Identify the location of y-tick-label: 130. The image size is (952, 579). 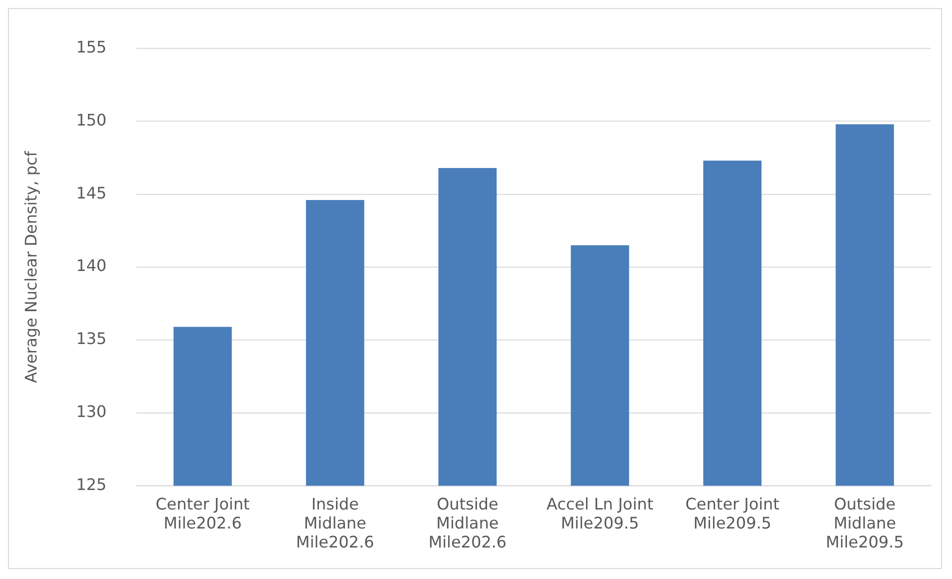
(91, 411).